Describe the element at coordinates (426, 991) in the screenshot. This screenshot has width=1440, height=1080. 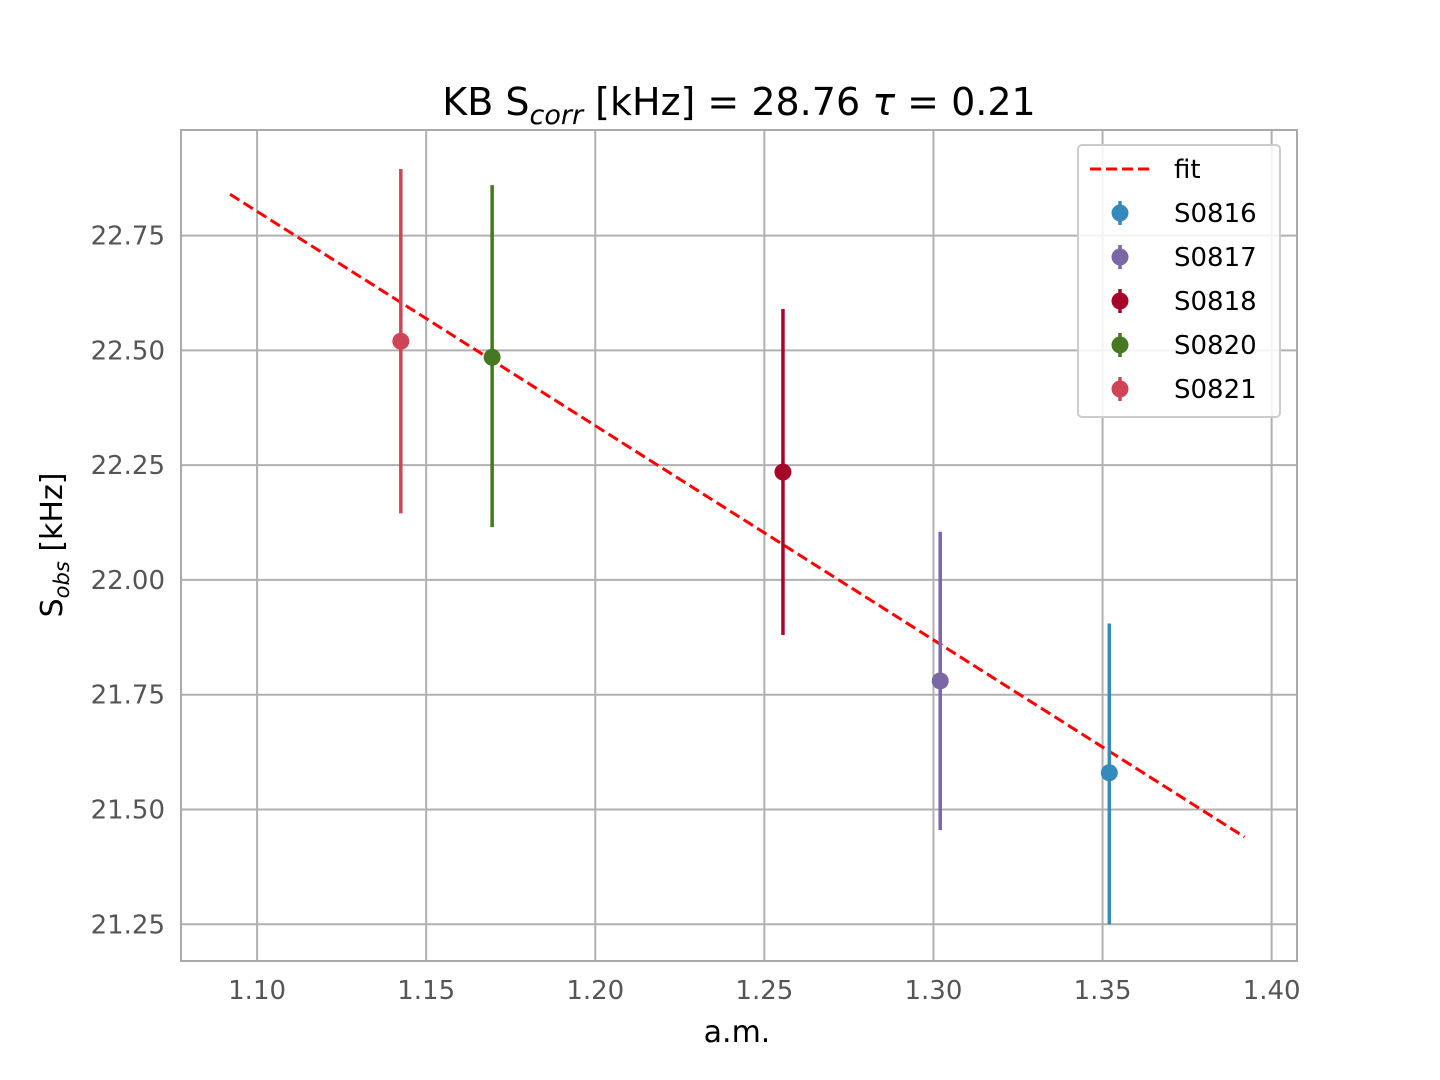
I see `x-tick-label: 1.15` at that location.